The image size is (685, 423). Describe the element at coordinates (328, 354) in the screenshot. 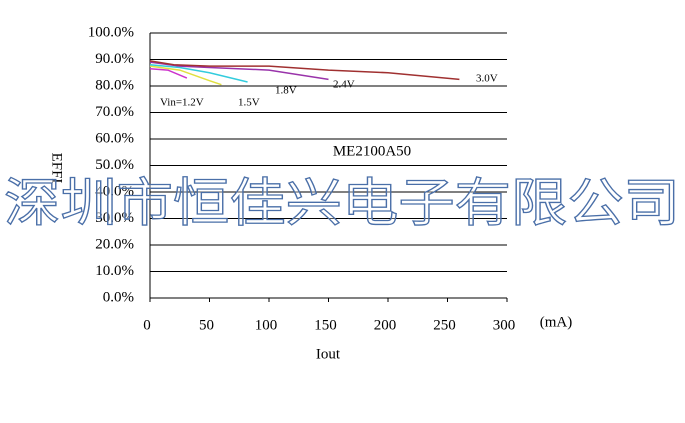

I see `x-axis-label: Iout` at that location.